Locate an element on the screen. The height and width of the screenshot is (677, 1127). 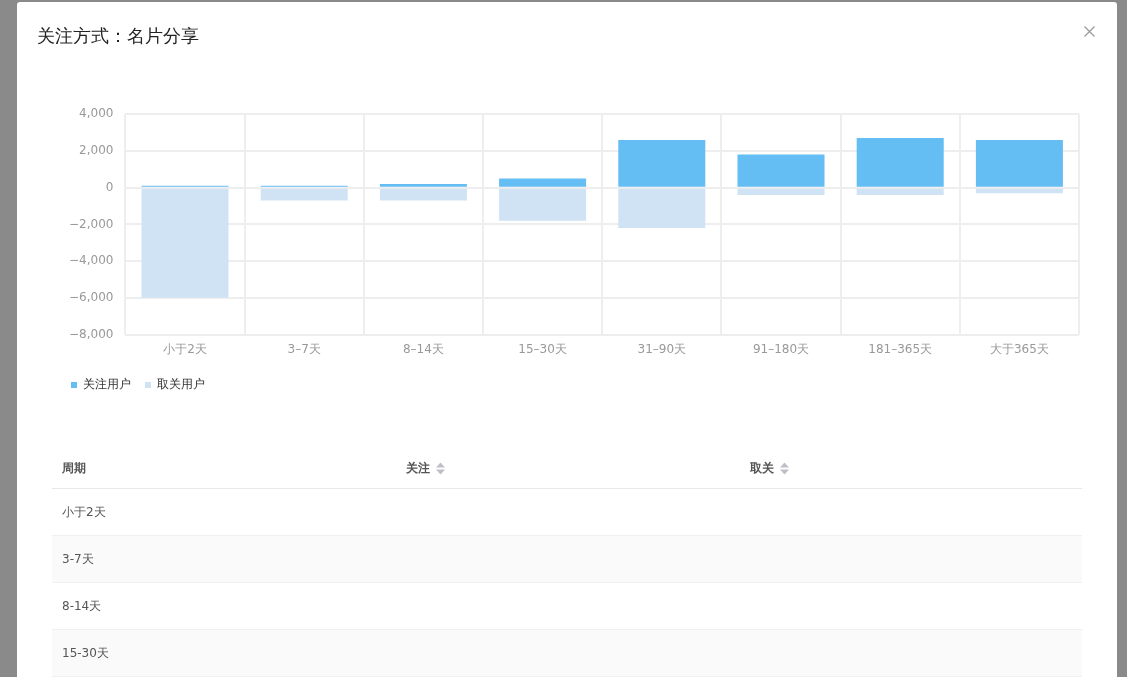
text: 周期 is located at coordinates (74, 467).